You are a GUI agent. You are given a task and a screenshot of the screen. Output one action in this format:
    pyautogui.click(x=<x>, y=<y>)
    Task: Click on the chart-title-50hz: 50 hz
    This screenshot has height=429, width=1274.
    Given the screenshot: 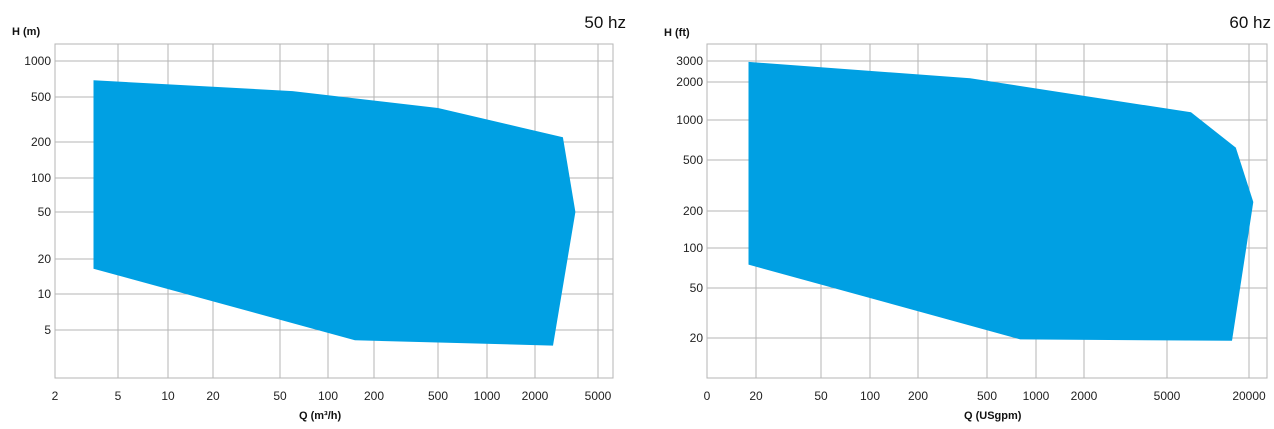 What is the action you would take?
    pyautogui.click(x=605, y=22)
    